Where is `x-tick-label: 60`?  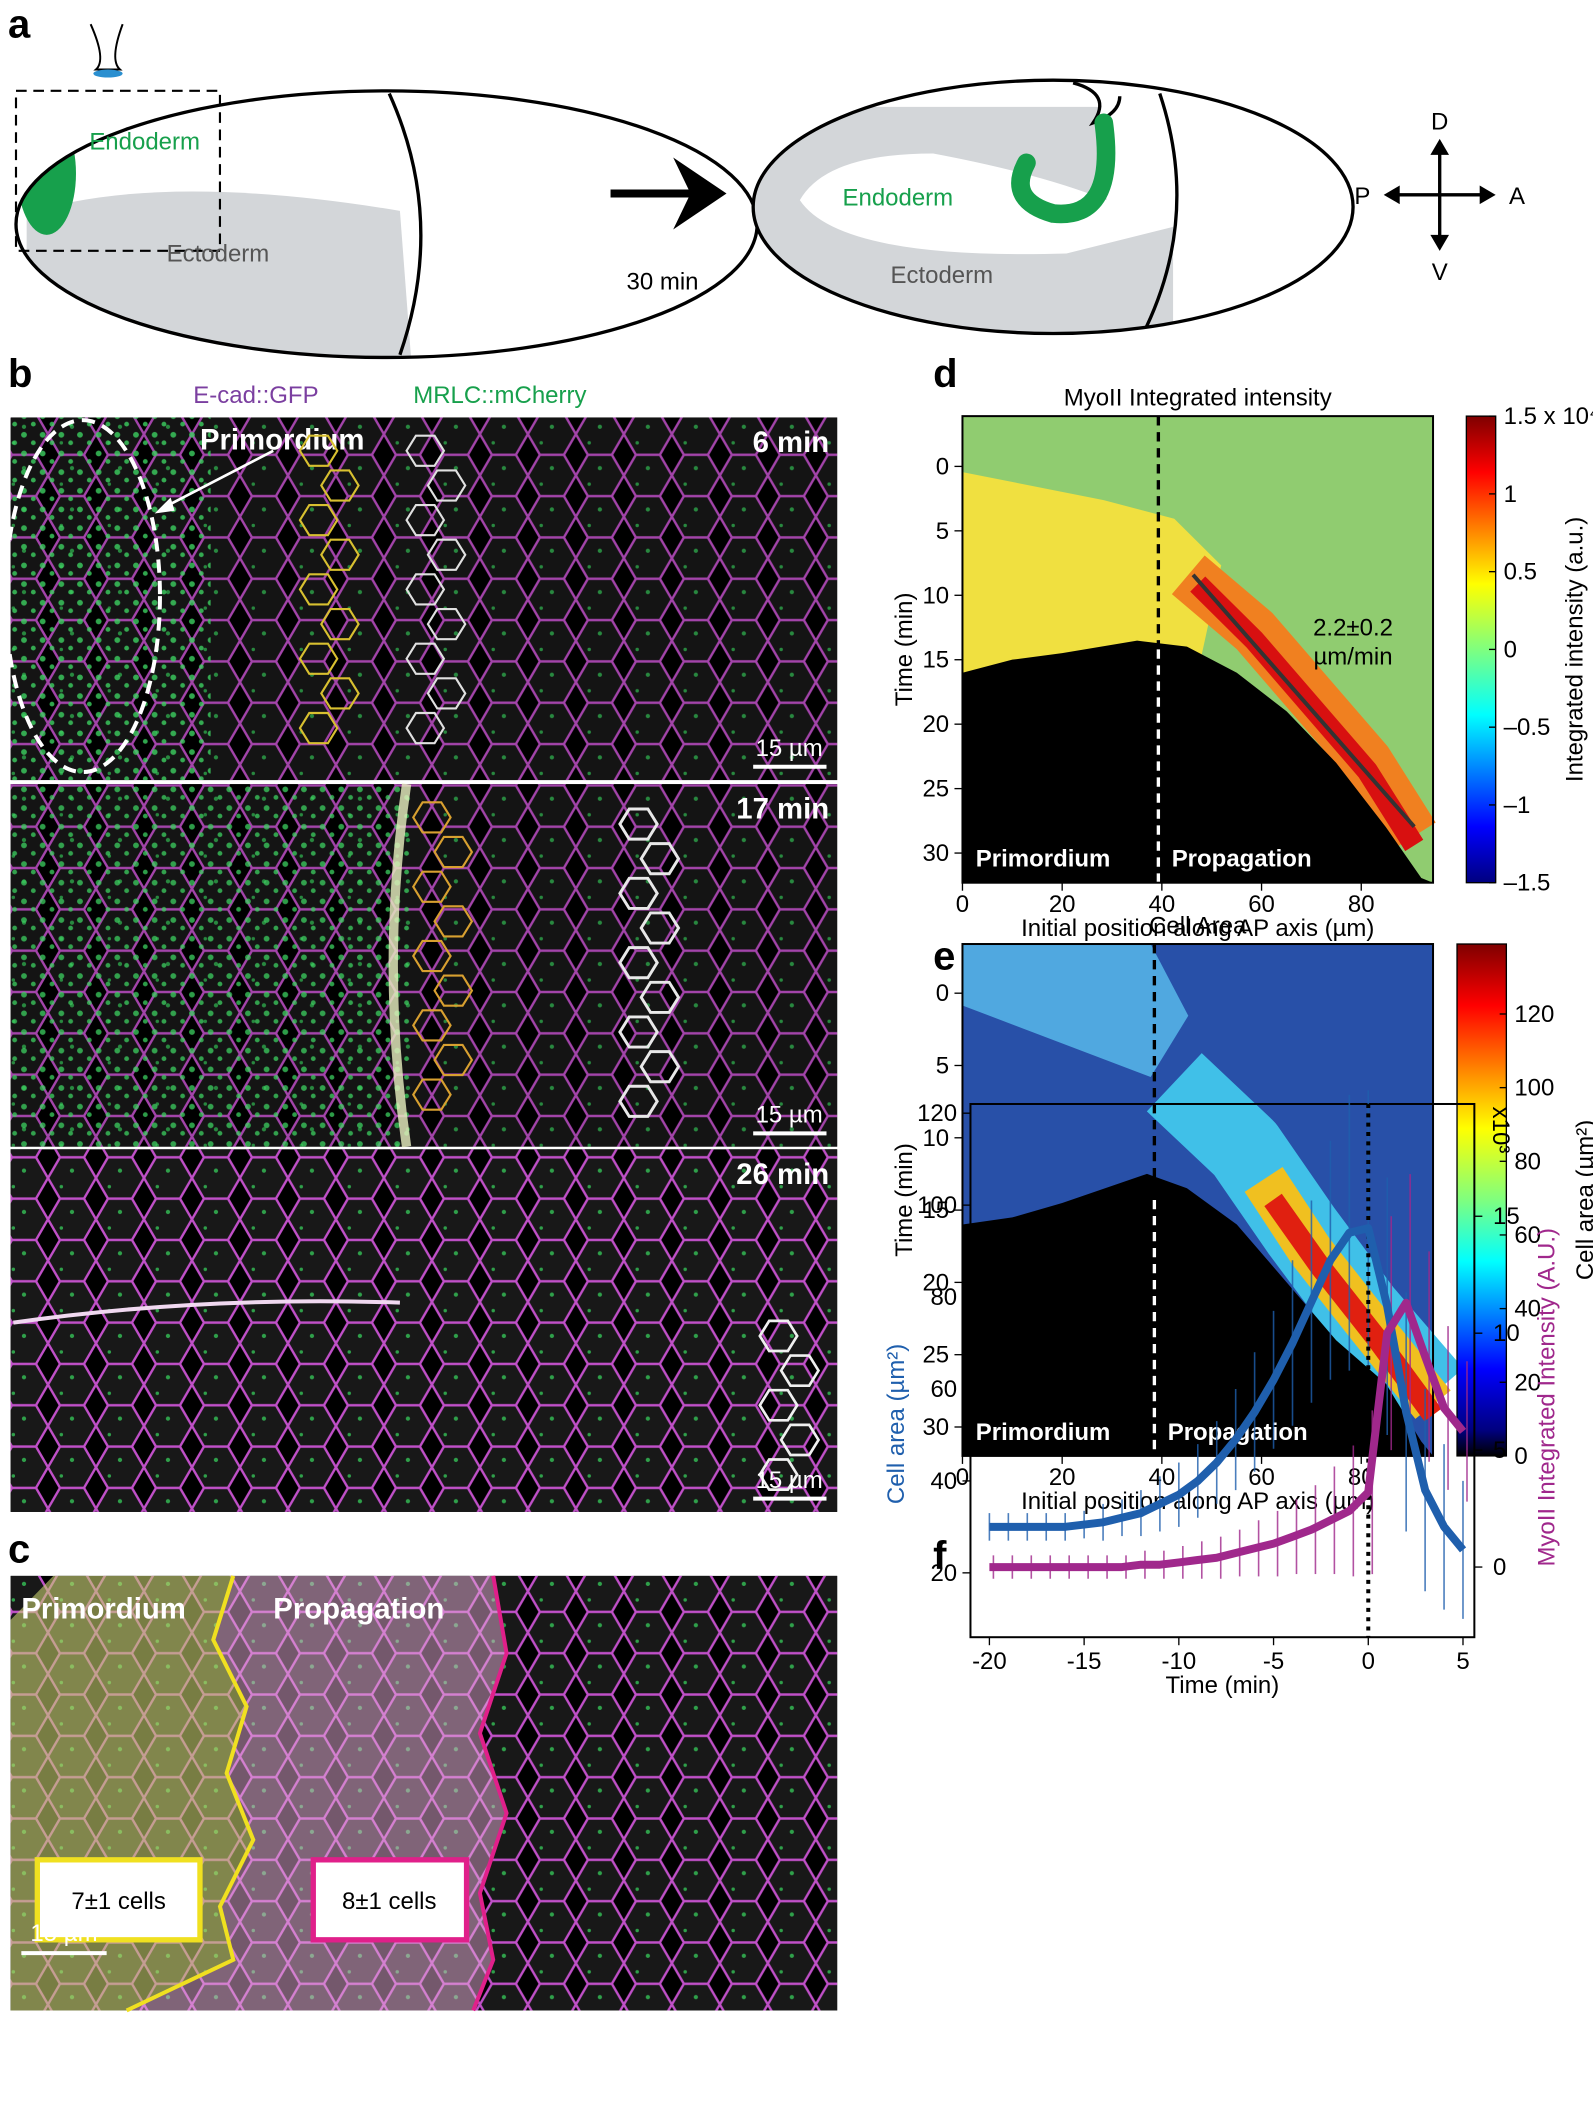
x-tick-label: 60 is located at coordinates (1261, 1477).